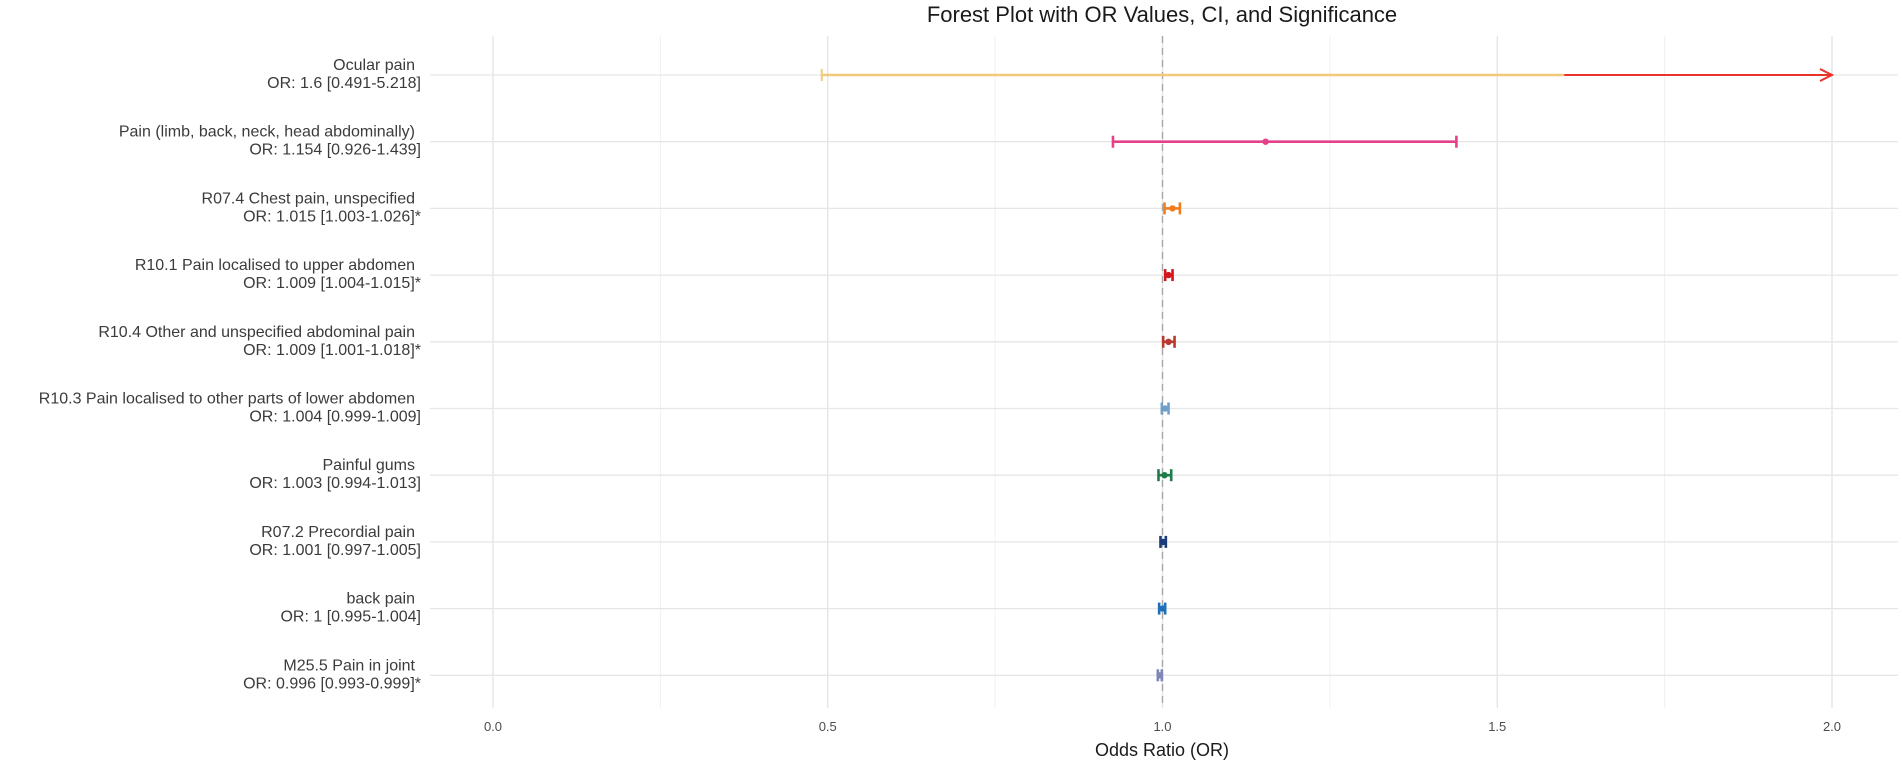 This screenshot has height=766, width=1902. What do you see at coordinates (1162, 750) in the screenshot?
I see `x-axis-label: Odds Ratio (OR)` at bounding box center [1162, 750].